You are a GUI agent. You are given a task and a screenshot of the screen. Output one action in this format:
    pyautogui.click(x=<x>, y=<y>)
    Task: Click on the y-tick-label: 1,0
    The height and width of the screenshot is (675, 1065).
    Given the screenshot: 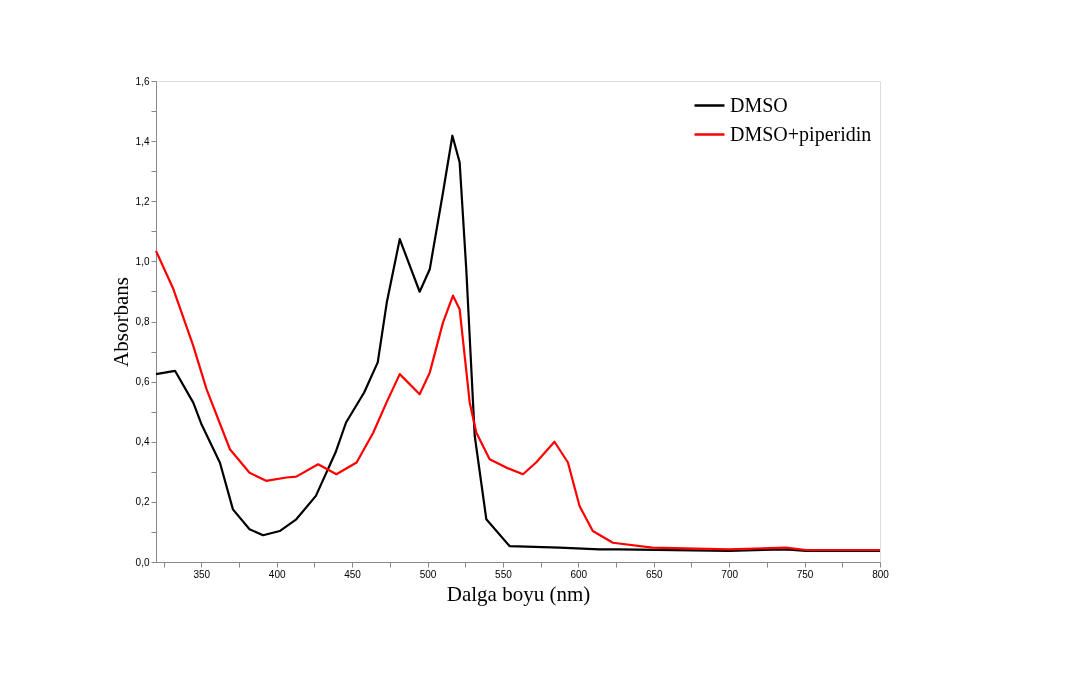 What is the action you would take?
    pyautogui.click(x=142, y=261)
    